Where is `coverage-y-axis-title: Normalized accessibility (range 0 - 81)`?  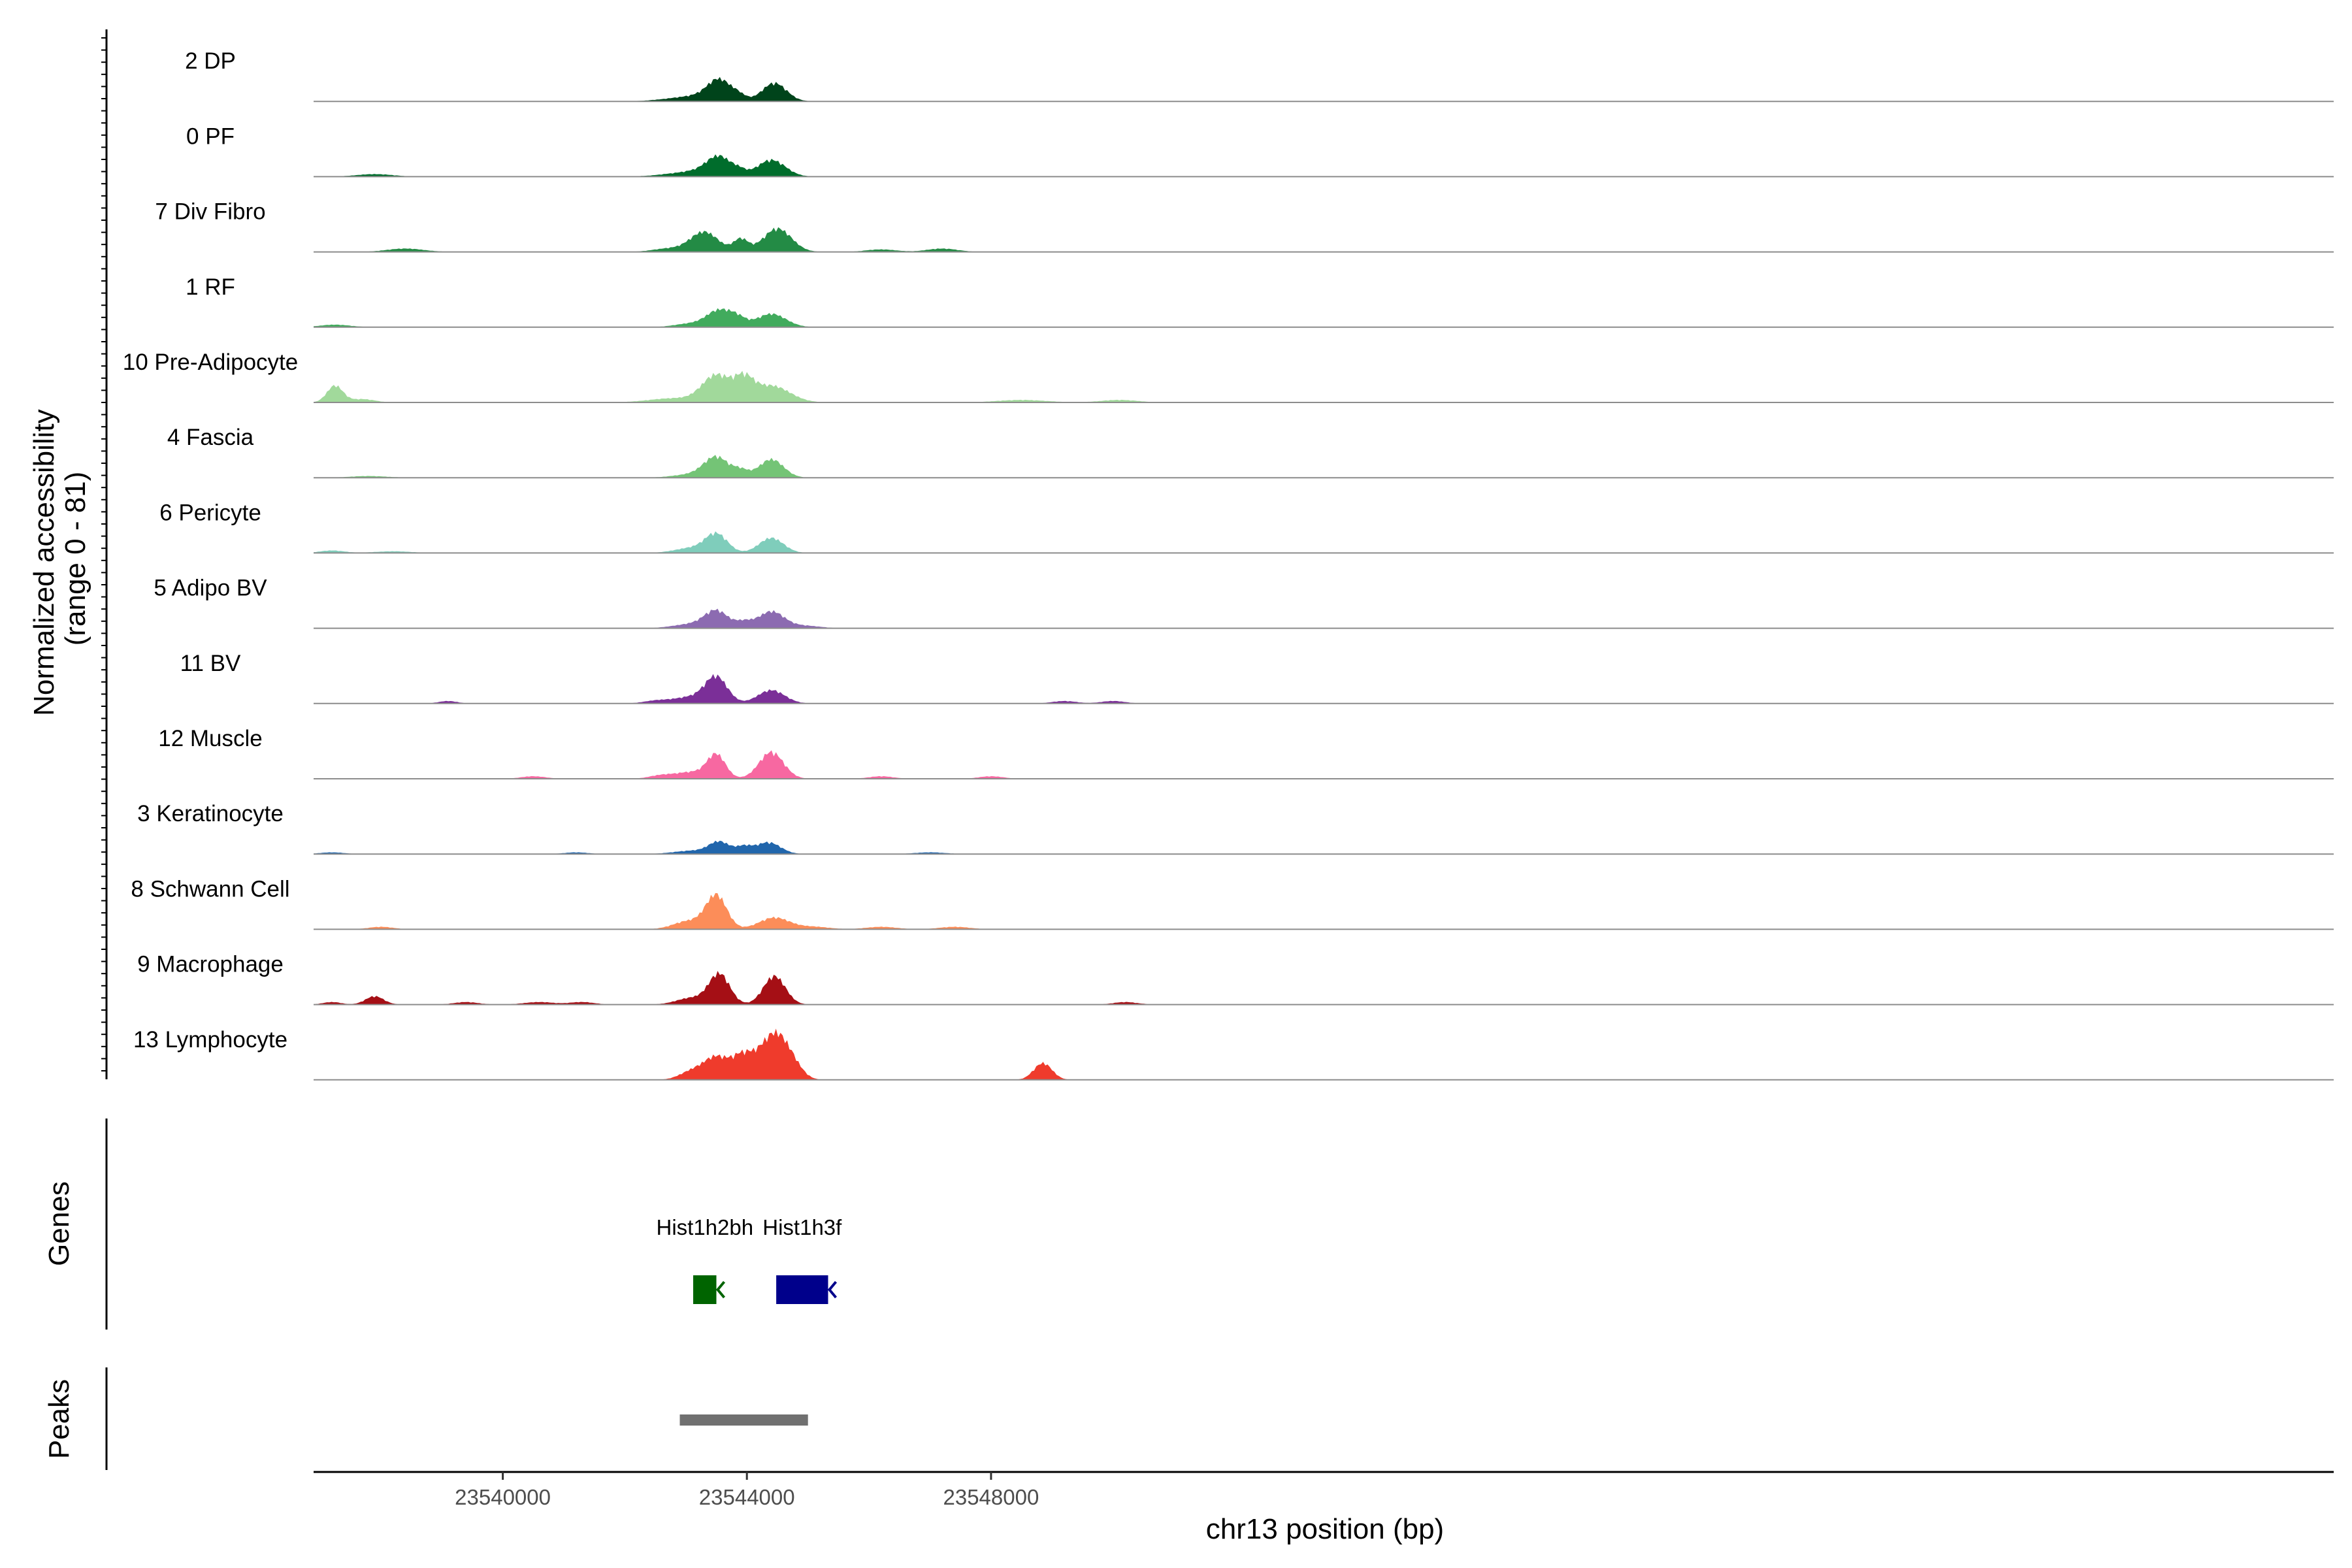
coverage-y-axis-title: Normalized accessibility (range 0 - 81) is located at coordinates (59, 558).